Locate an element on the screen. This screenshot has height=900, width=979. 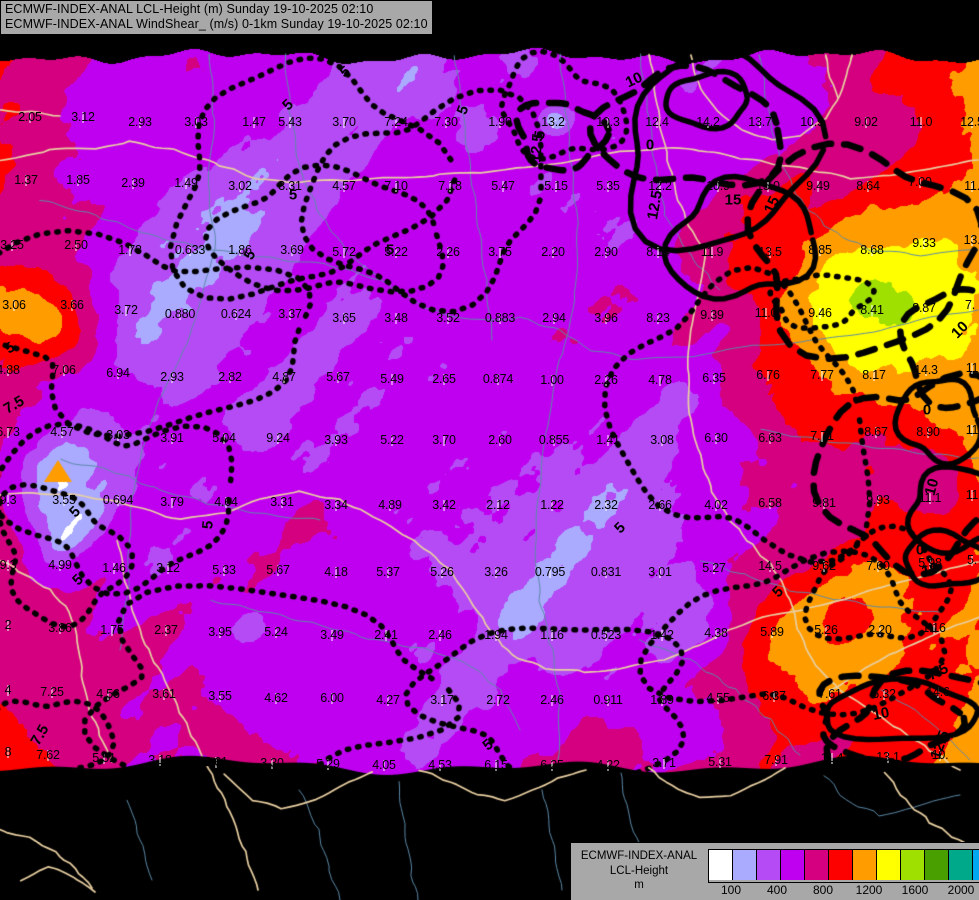
grid-value: 1.46 is located at coordinates (114, 568).